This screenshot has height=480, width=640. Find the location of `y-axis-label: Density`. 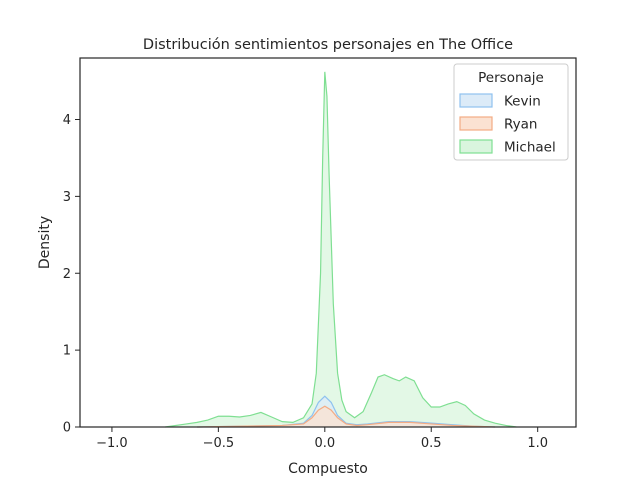

y-axis-label: Density is located at coordinates (45, 242).